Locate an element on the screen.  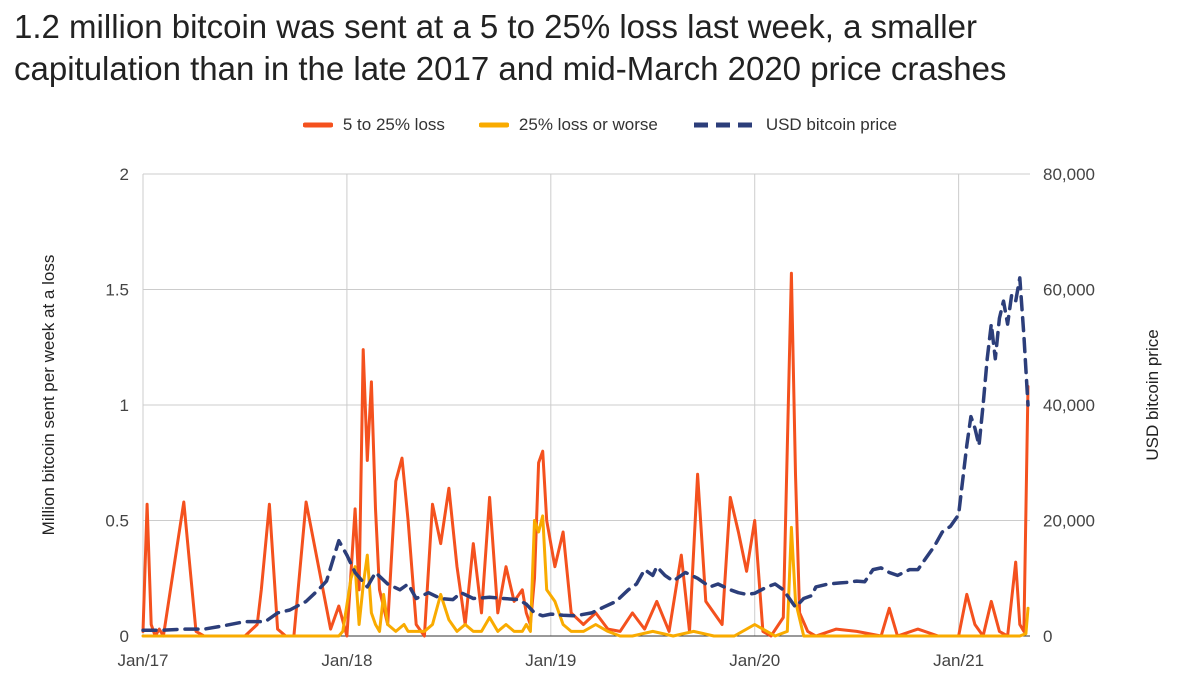
y-right-tick-label-1: 20,000 is located at coordinates (1069, 521).